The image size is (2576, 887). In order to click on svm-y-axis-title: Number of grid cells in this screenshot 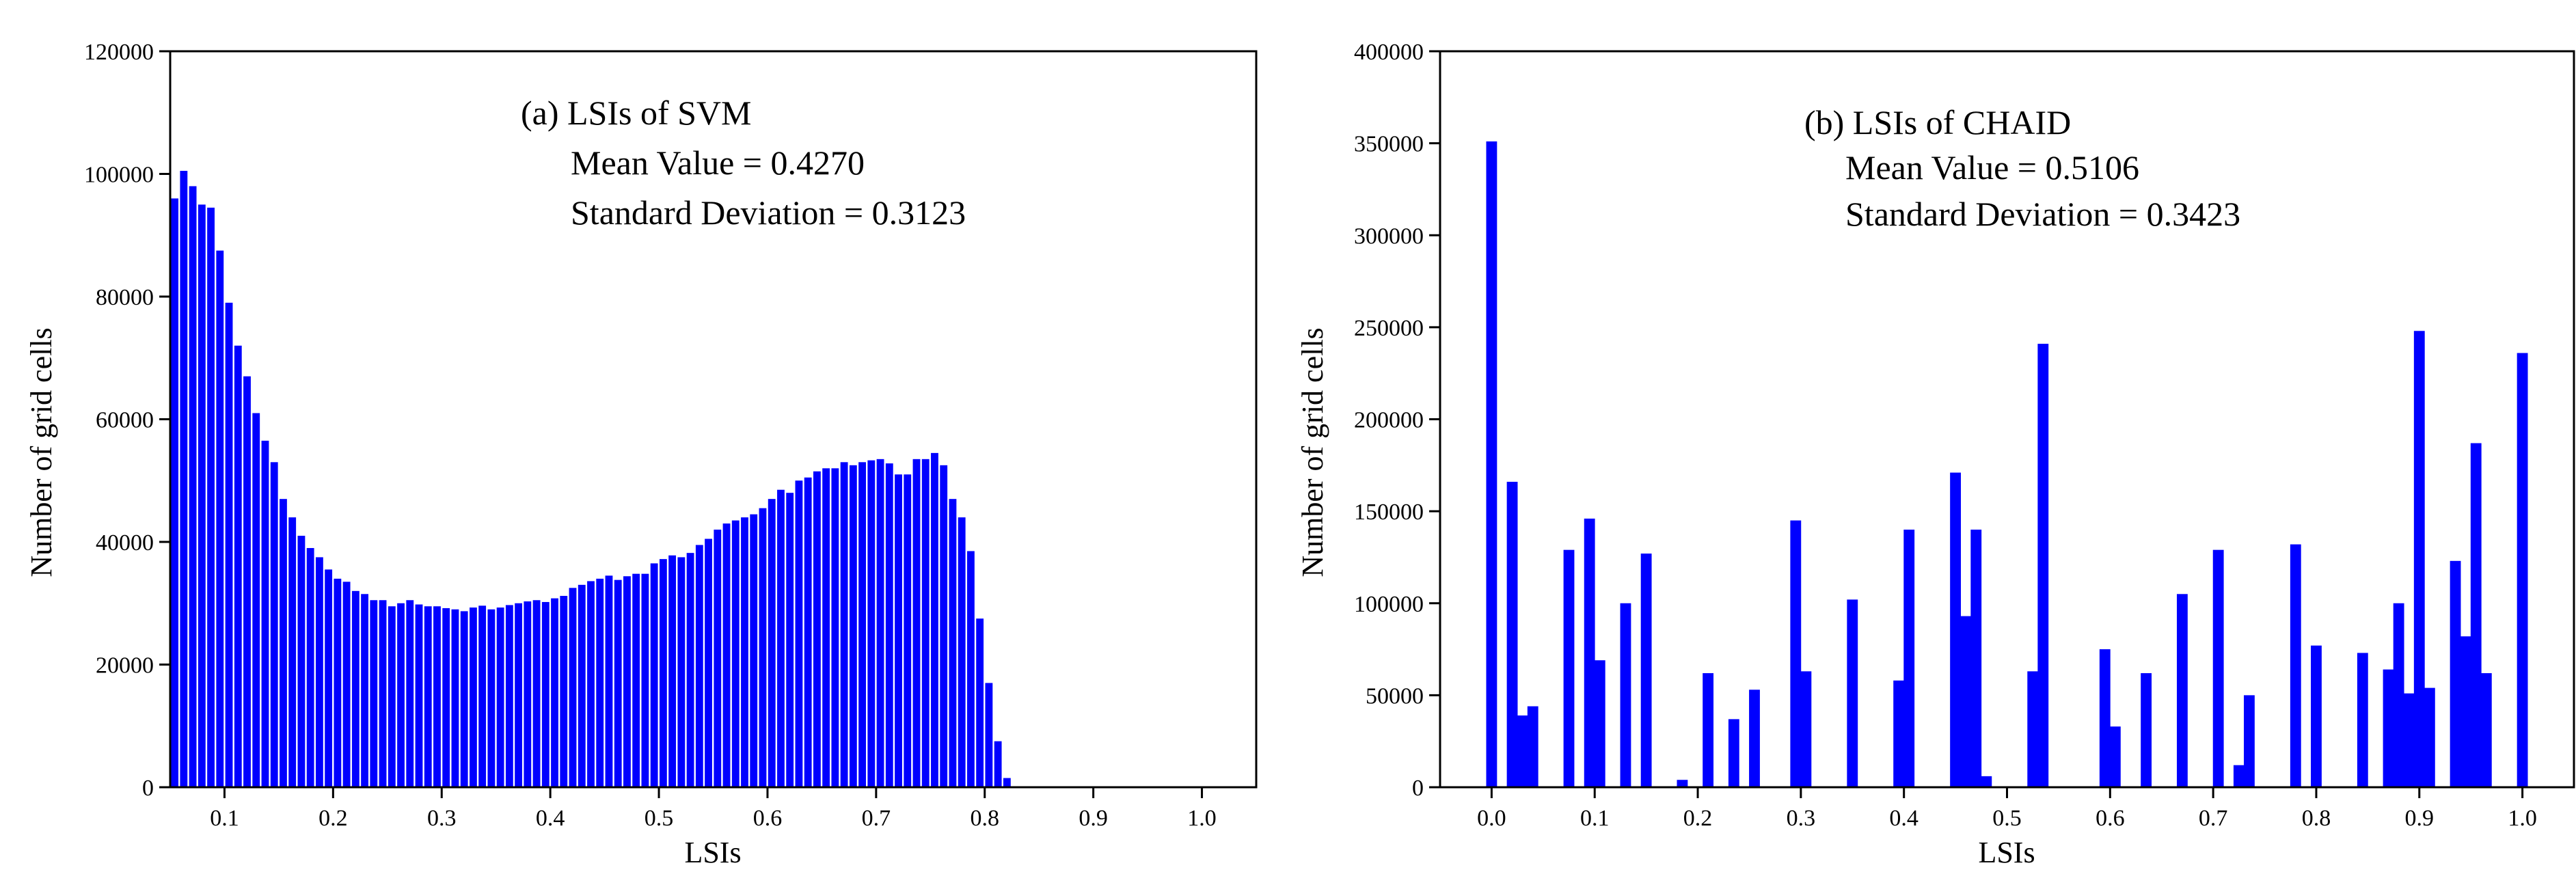, I will do `click(42, 452)`.